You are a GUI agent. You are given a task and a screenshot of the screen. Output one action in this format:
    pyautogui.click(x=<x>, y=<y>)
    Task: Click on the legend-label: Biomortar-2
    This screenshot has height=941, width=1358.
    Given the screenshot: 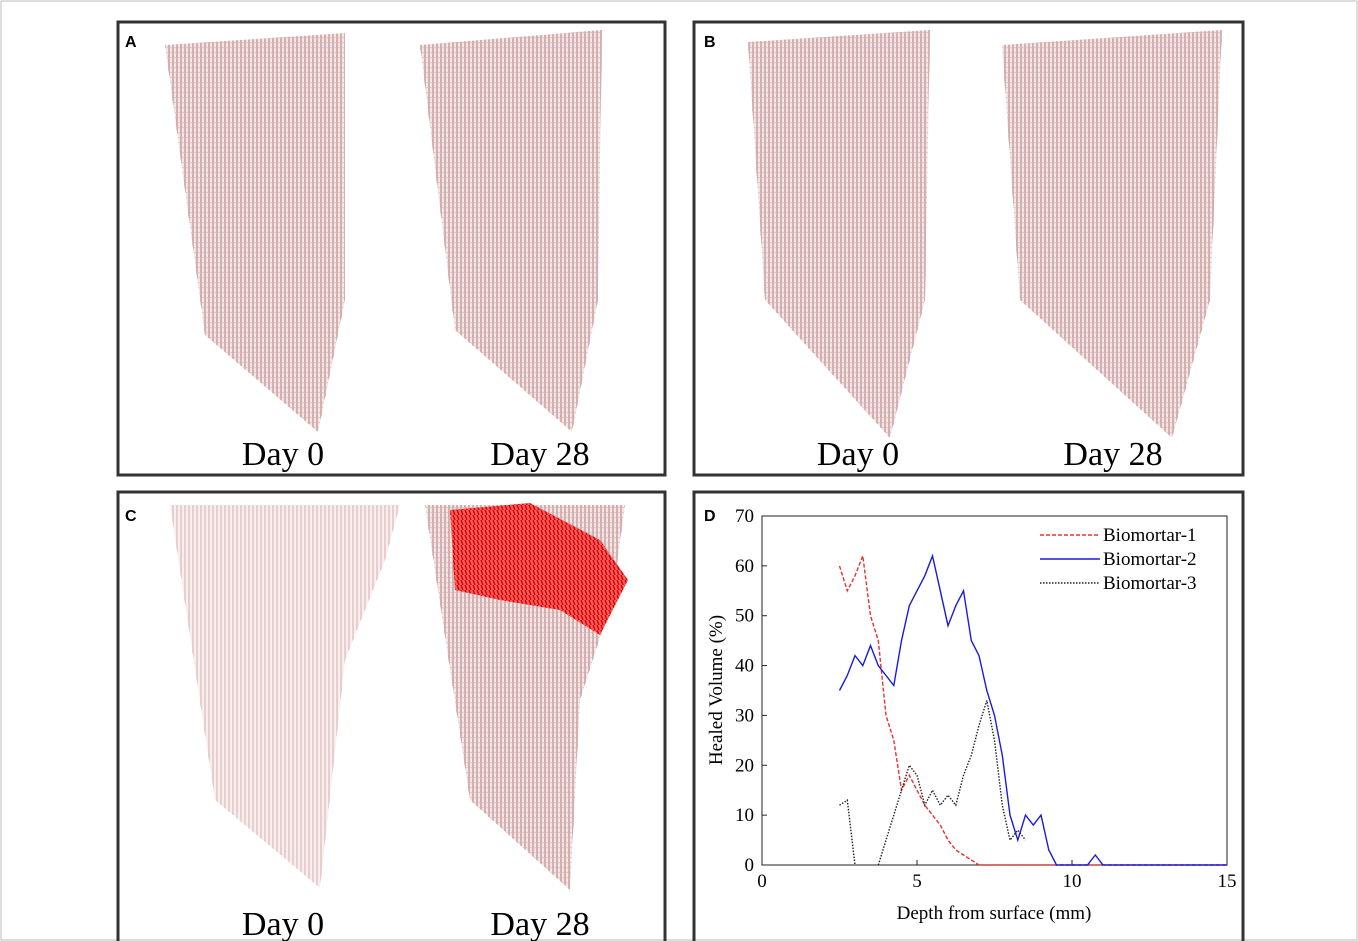 What is the action you would take?
    pyautogui.click(x=1150, y=559)
    